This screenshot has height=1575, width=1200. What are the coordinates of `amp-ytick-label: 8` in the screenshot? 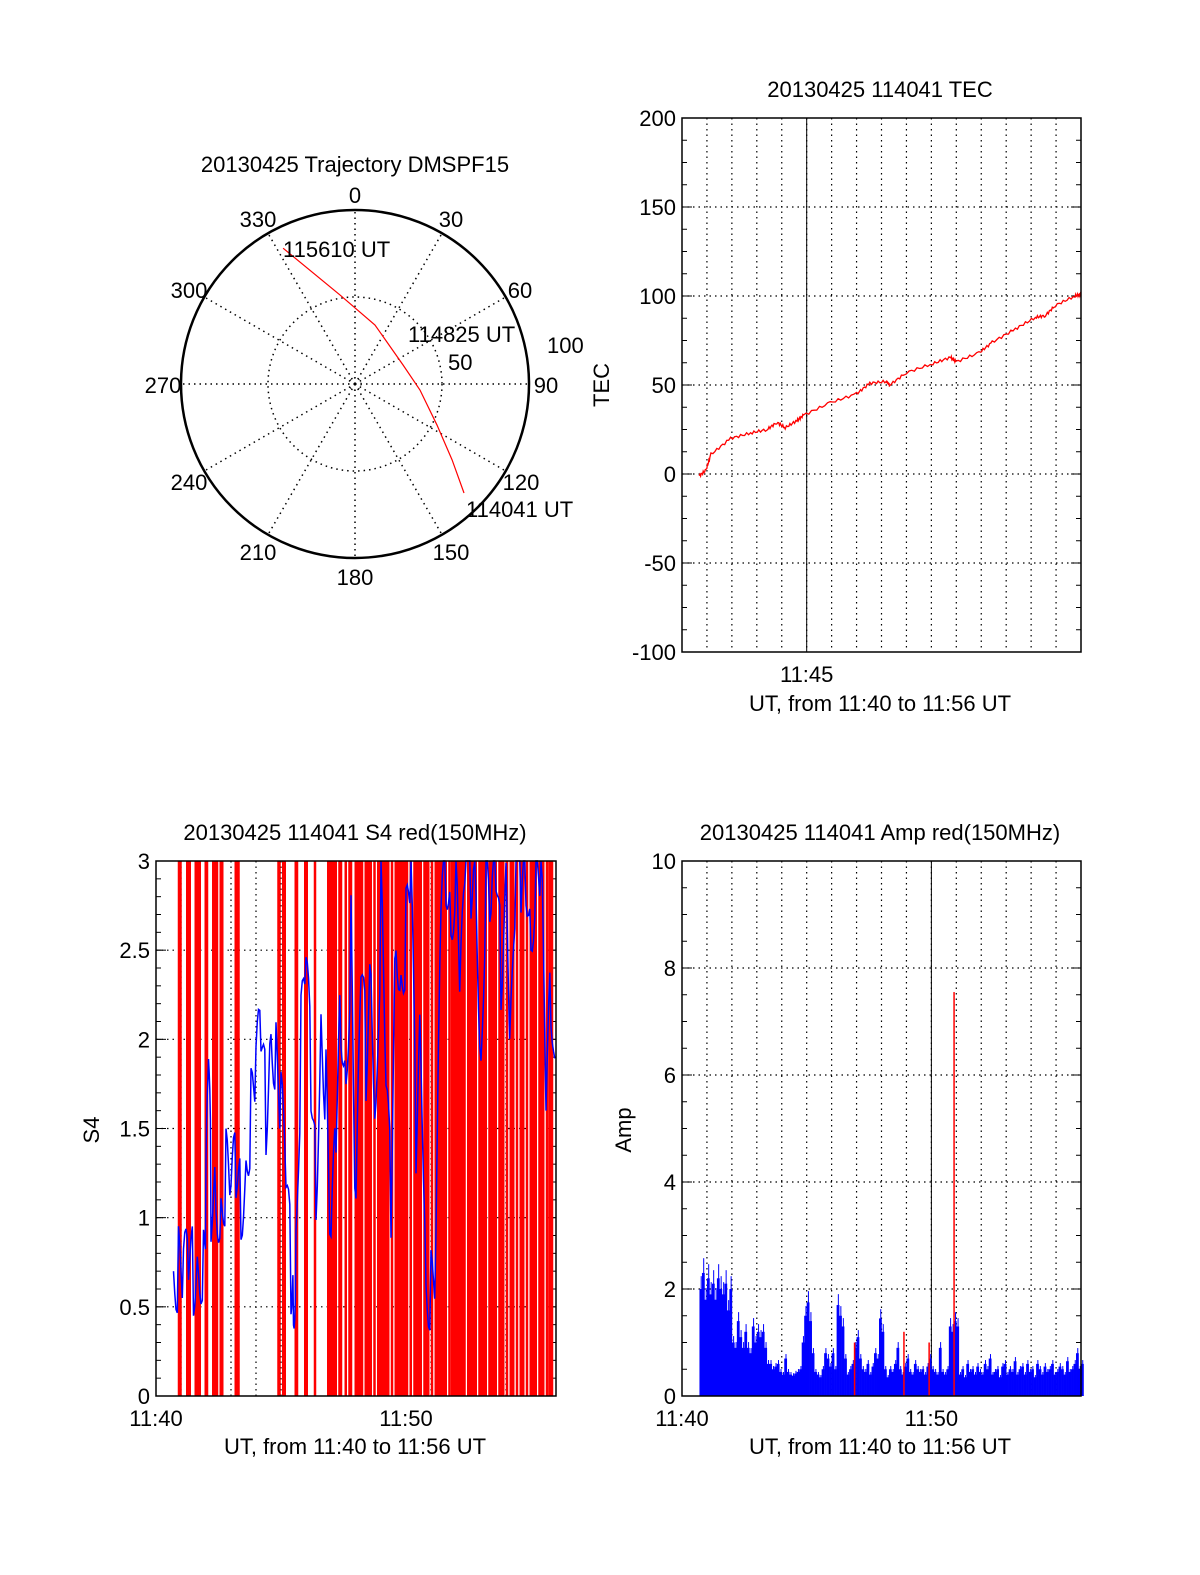 It's located at (670, 968).